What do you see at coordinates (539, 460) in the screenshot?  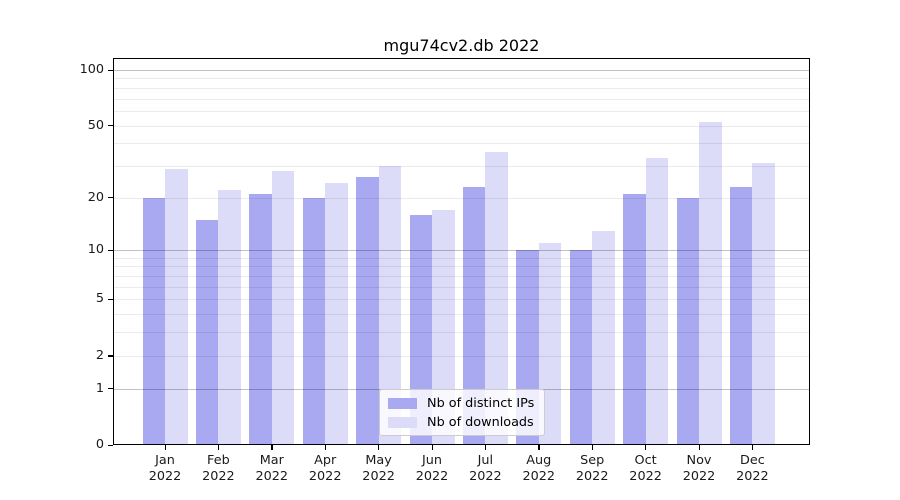 I see `x-tick-month: Aug` at bounding box center [539, 460].